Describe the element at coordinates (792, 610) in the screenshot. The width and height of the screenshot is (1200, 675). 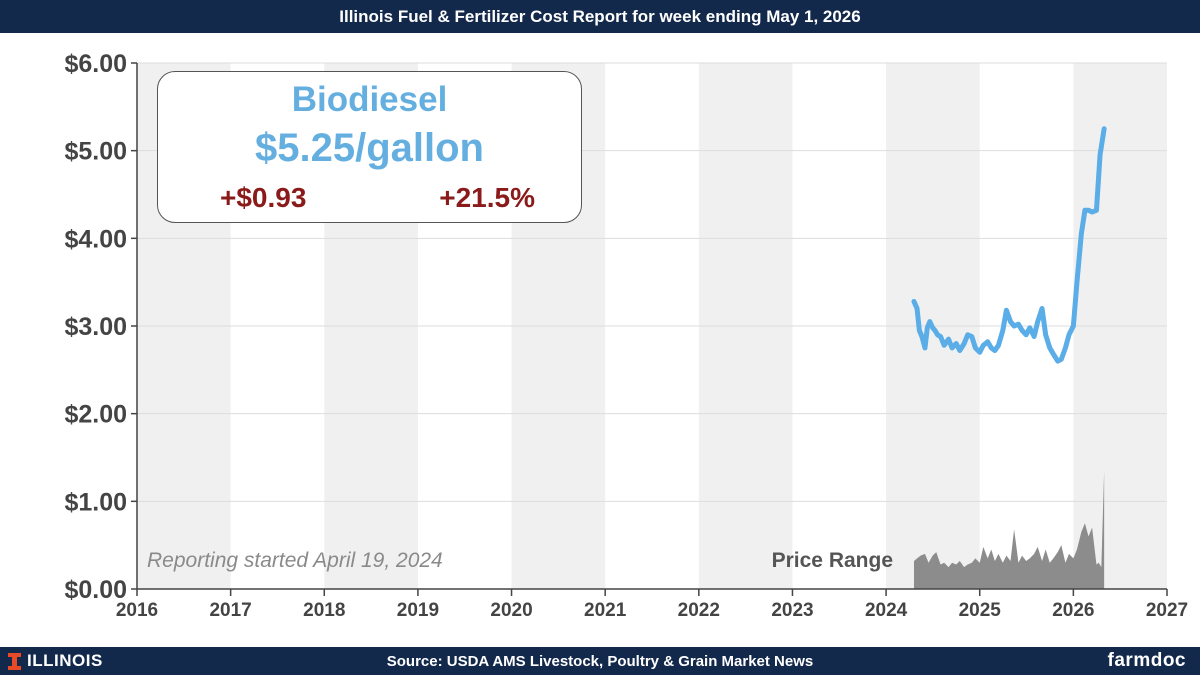
I see `x-tick-label: 2023` at that location.